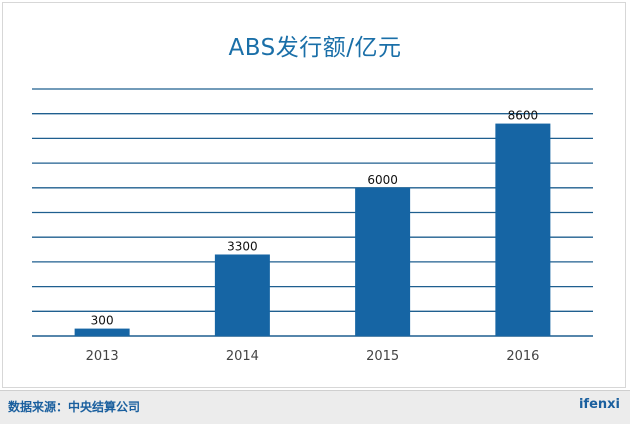 The height and width of the screenshot is (424, 630). What do you see at coordinates (74, 407) in the screenshot?
I see `source-note: 数据来源：中央结算公司` at bounding box center [74, 407].